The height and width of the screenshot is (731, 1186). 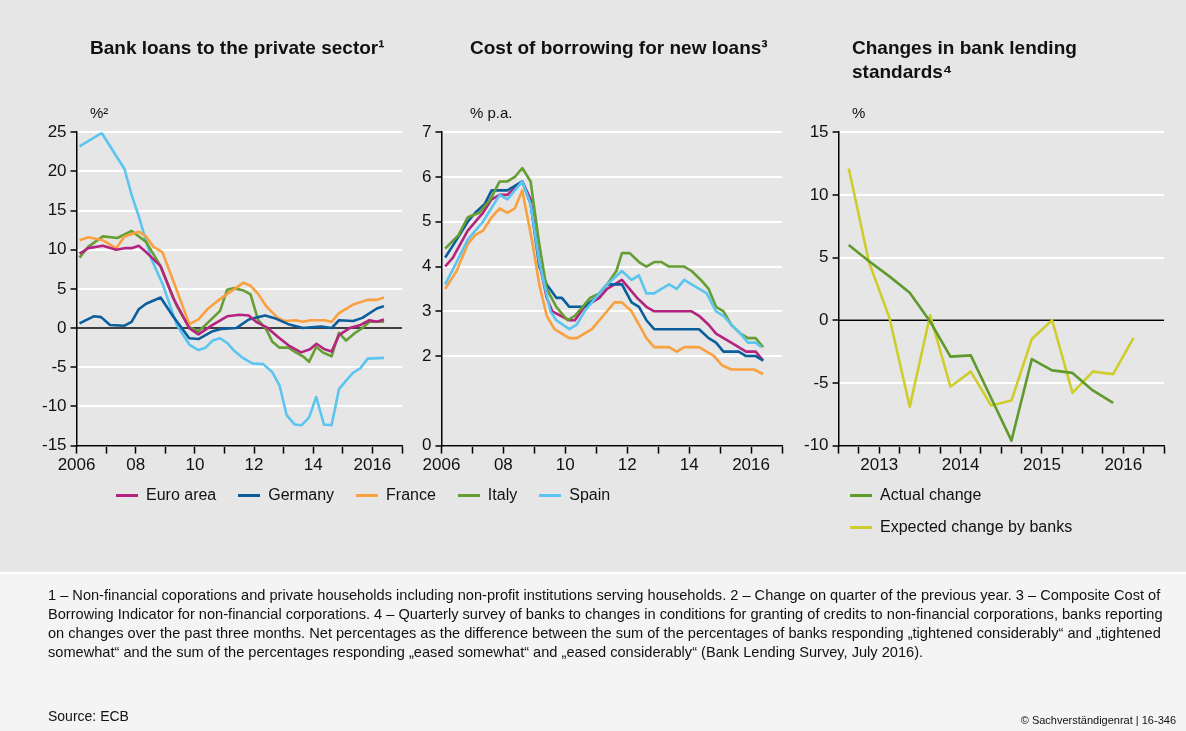 I want to click on legend-label: Italy, so click(x=502, y=495).